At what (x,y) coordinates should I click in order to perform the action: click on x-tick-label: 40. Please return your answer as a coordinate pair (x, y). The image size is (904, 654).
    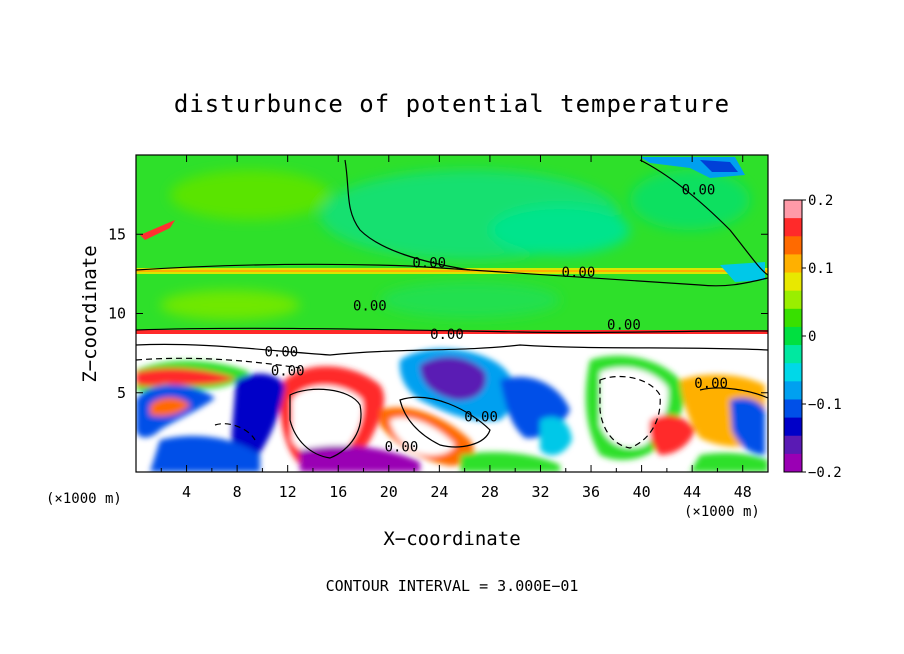
    Looking at the image, I should click on (642, 492).